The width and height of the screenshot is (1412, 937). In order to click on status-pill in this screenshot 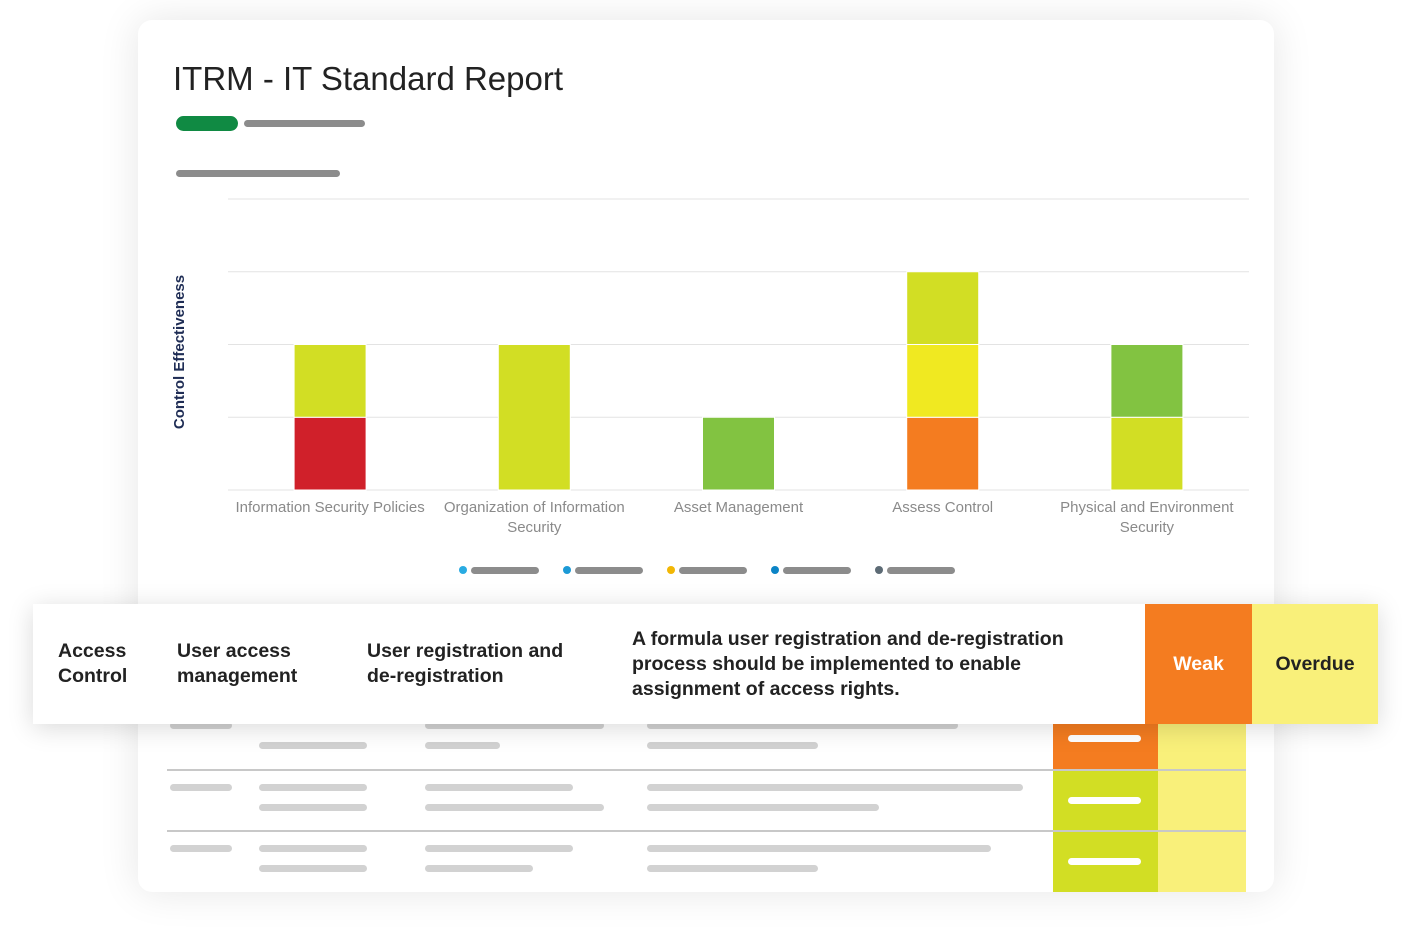, I will do `click(207, 123)`.